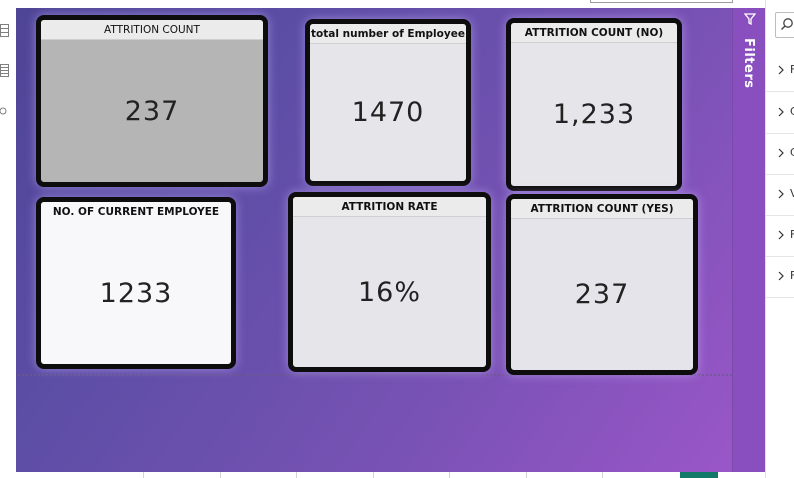 The width and height of the screenshot is (794, 478). What do you see at coordinates (594, 33) in the screenshot?
I see `card-title: ATTRITION COUNT (NO)` at bounding box center [594, 33].